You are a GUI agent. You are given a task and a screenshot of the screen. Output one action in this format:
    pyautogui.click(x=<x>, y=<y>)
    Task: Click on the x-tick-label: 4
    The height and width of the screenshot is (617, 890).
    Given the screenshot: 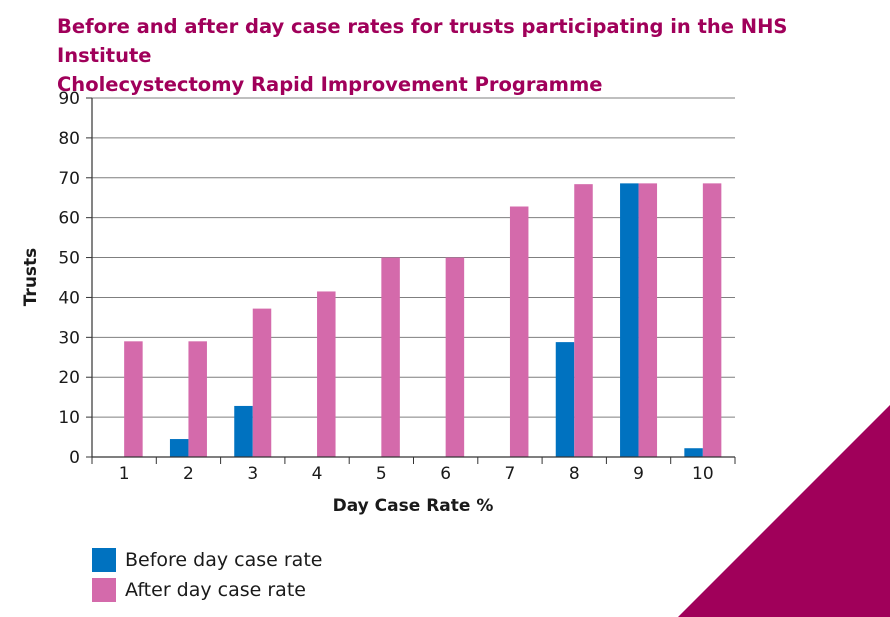 What is the action you would take?
    pyautogui.click(x=317, y=474)
    